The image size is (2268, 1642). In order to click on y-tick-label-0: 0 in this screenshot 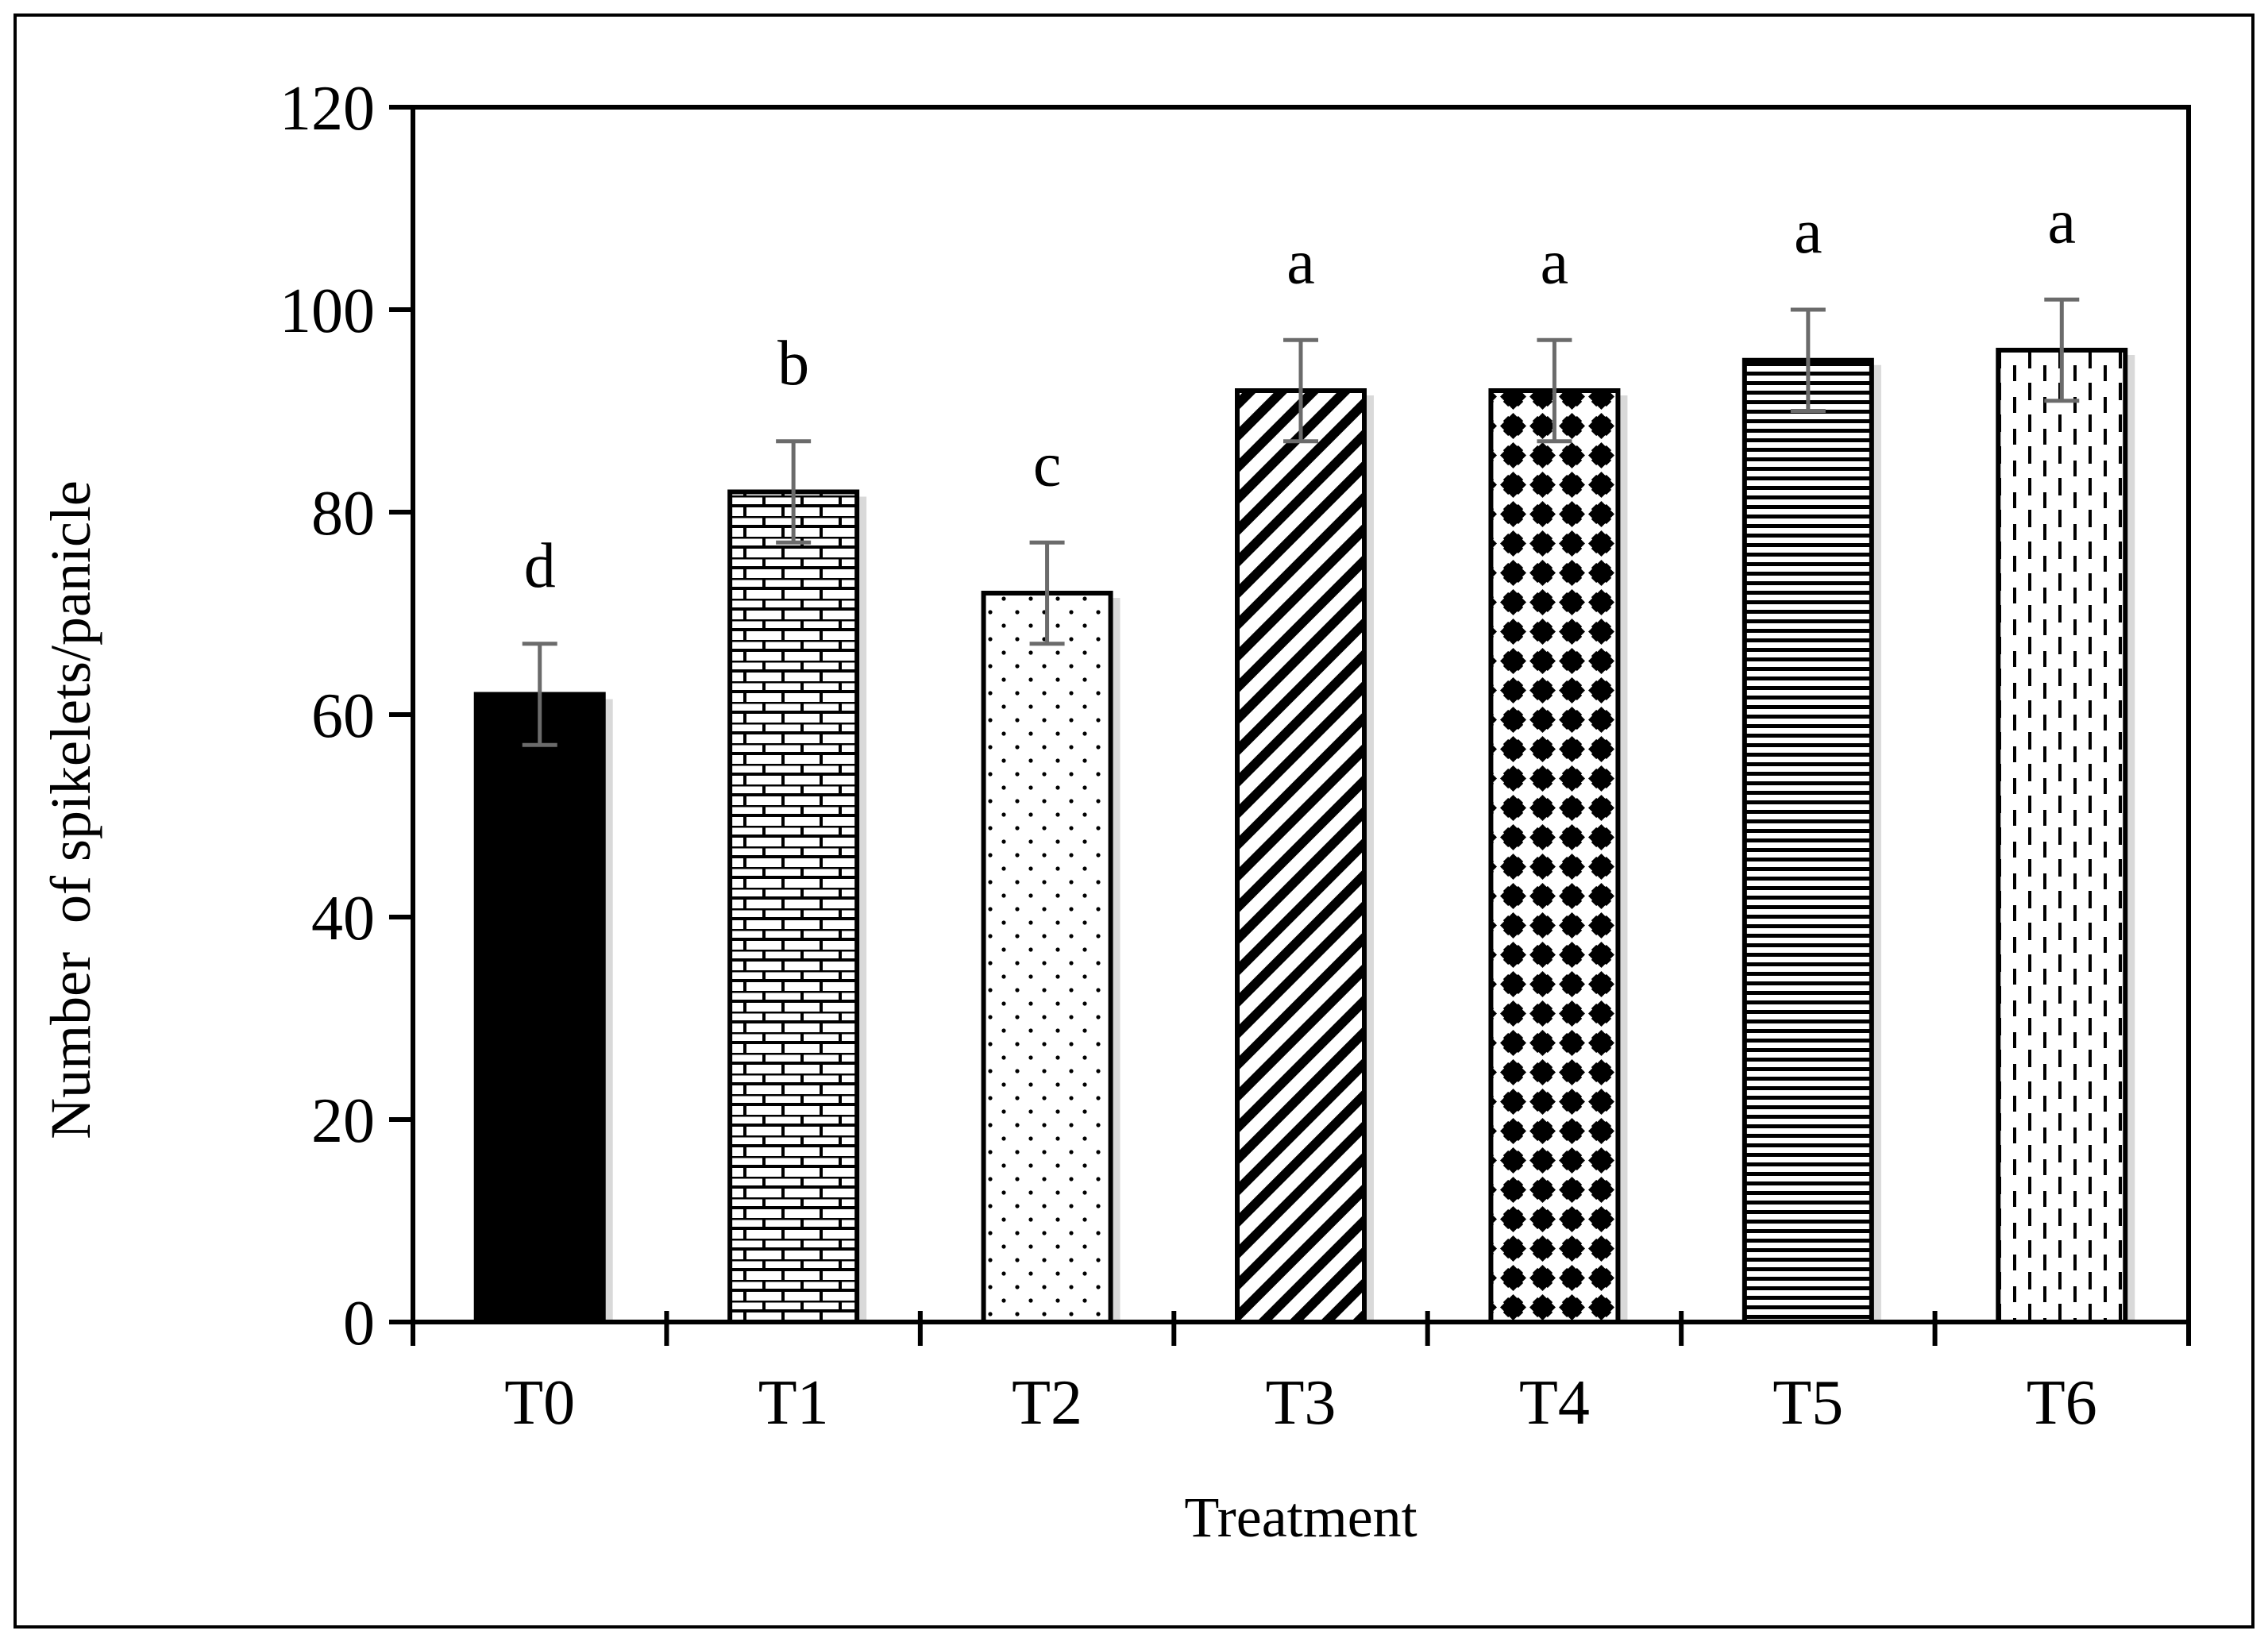, I will do `click(359, 1324)`.